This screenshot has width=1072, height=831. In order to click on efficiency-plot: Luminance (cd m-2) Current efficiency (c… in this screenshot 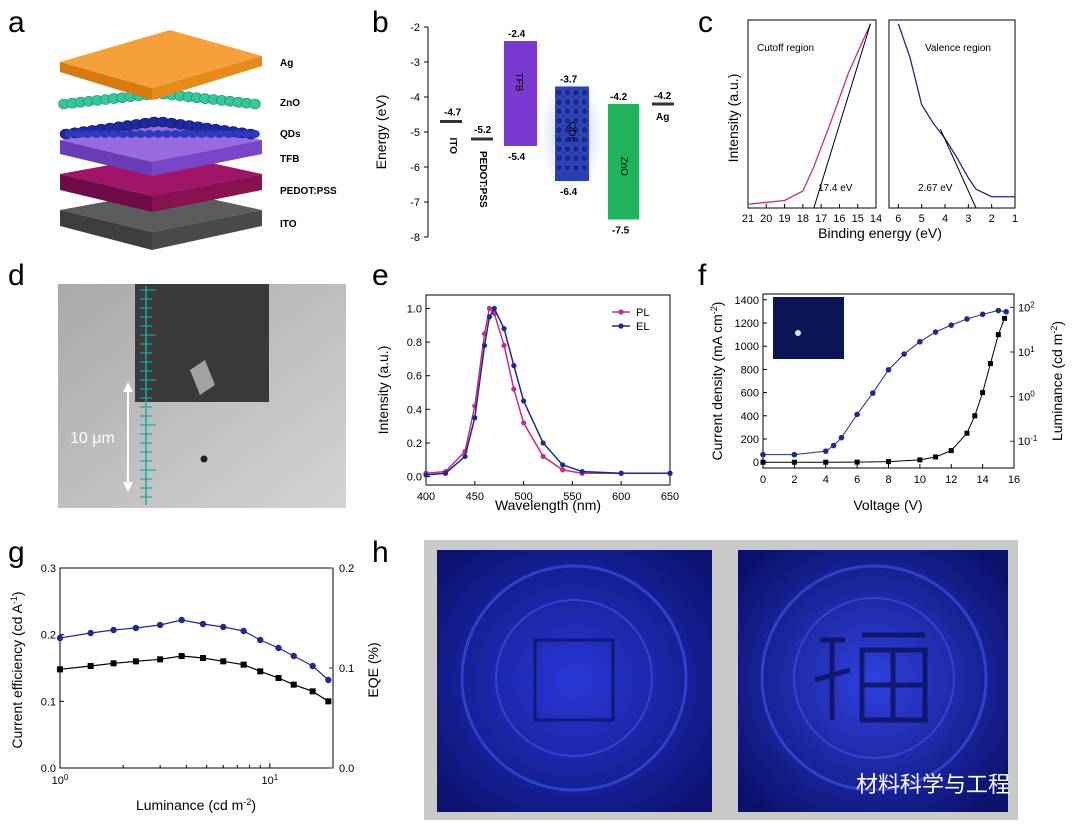, I will do `click(195, 688)`.